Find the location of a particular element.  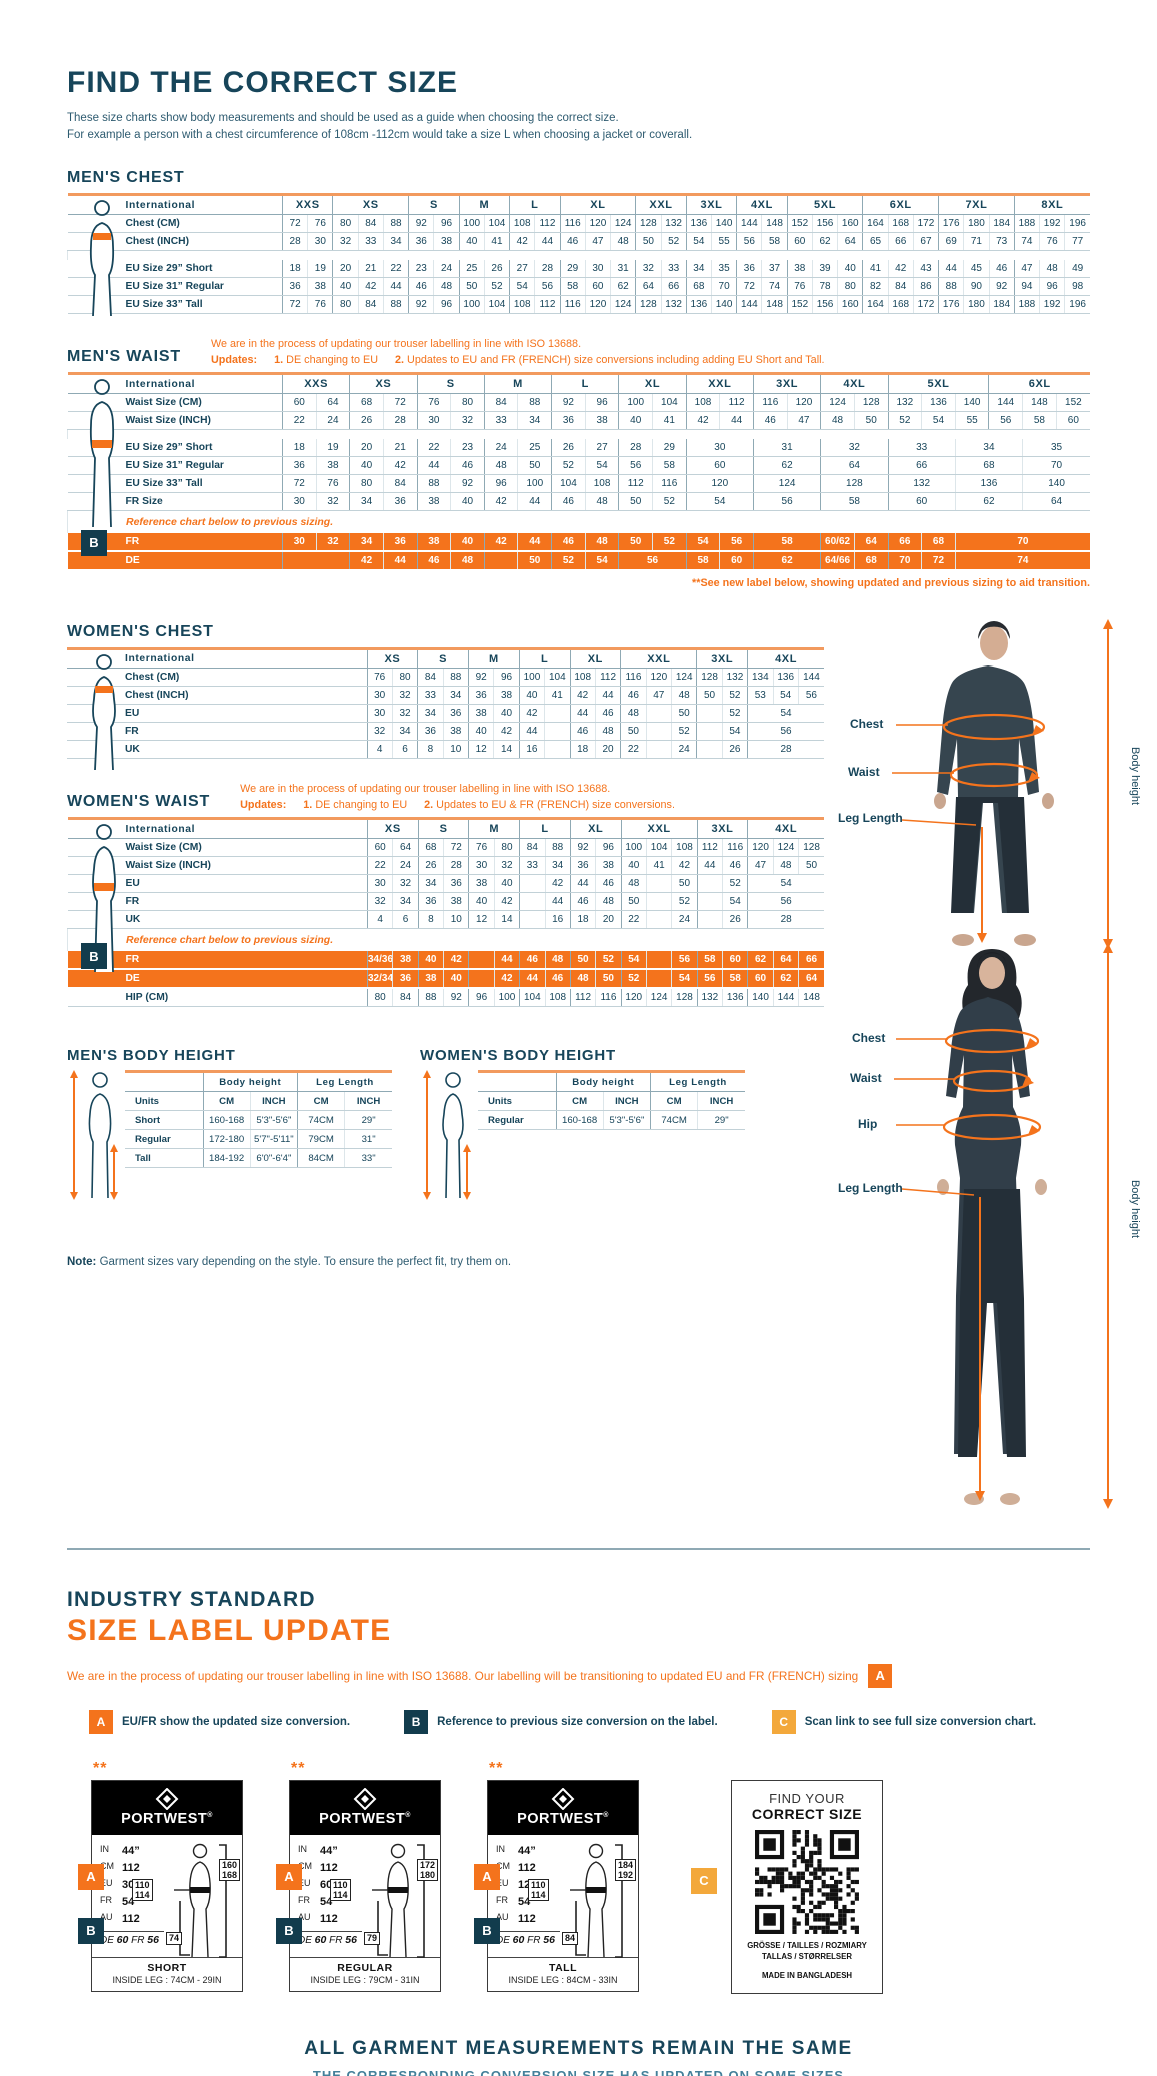

row-label: EU Size 33” Tall is located at coordinates (175, 304).